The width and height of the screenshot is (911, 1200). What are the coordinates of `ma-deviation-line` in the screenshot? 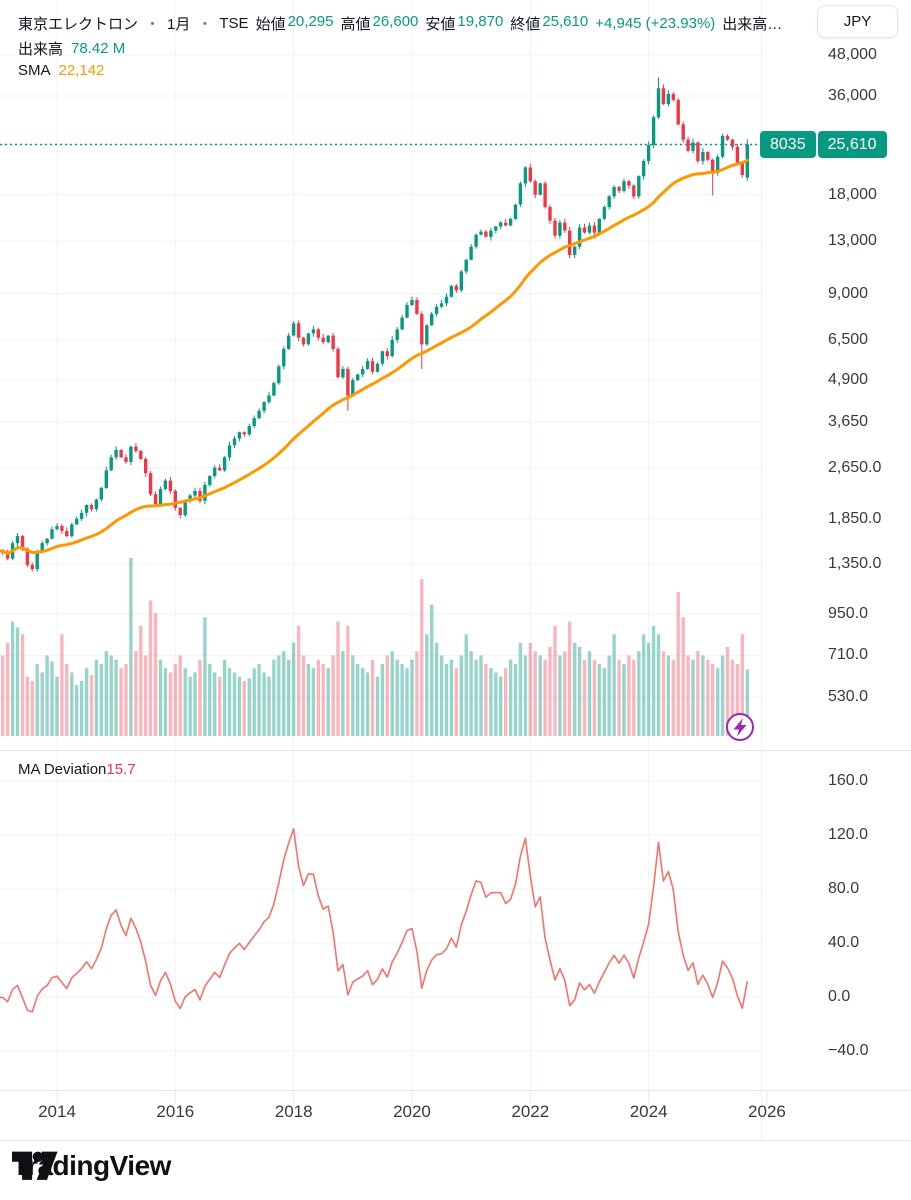 It's located at (374, 920).